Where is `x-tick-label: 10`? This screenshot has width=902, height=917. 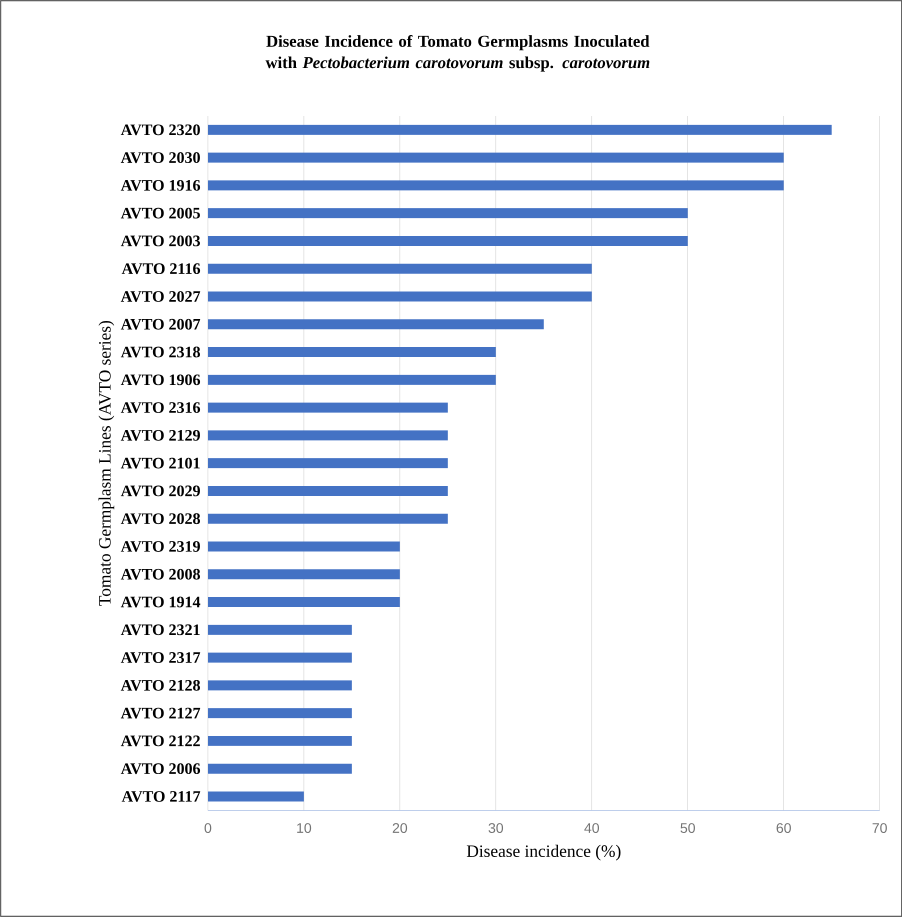 x-tick-label: 10 is located at coordinates (304, 828).